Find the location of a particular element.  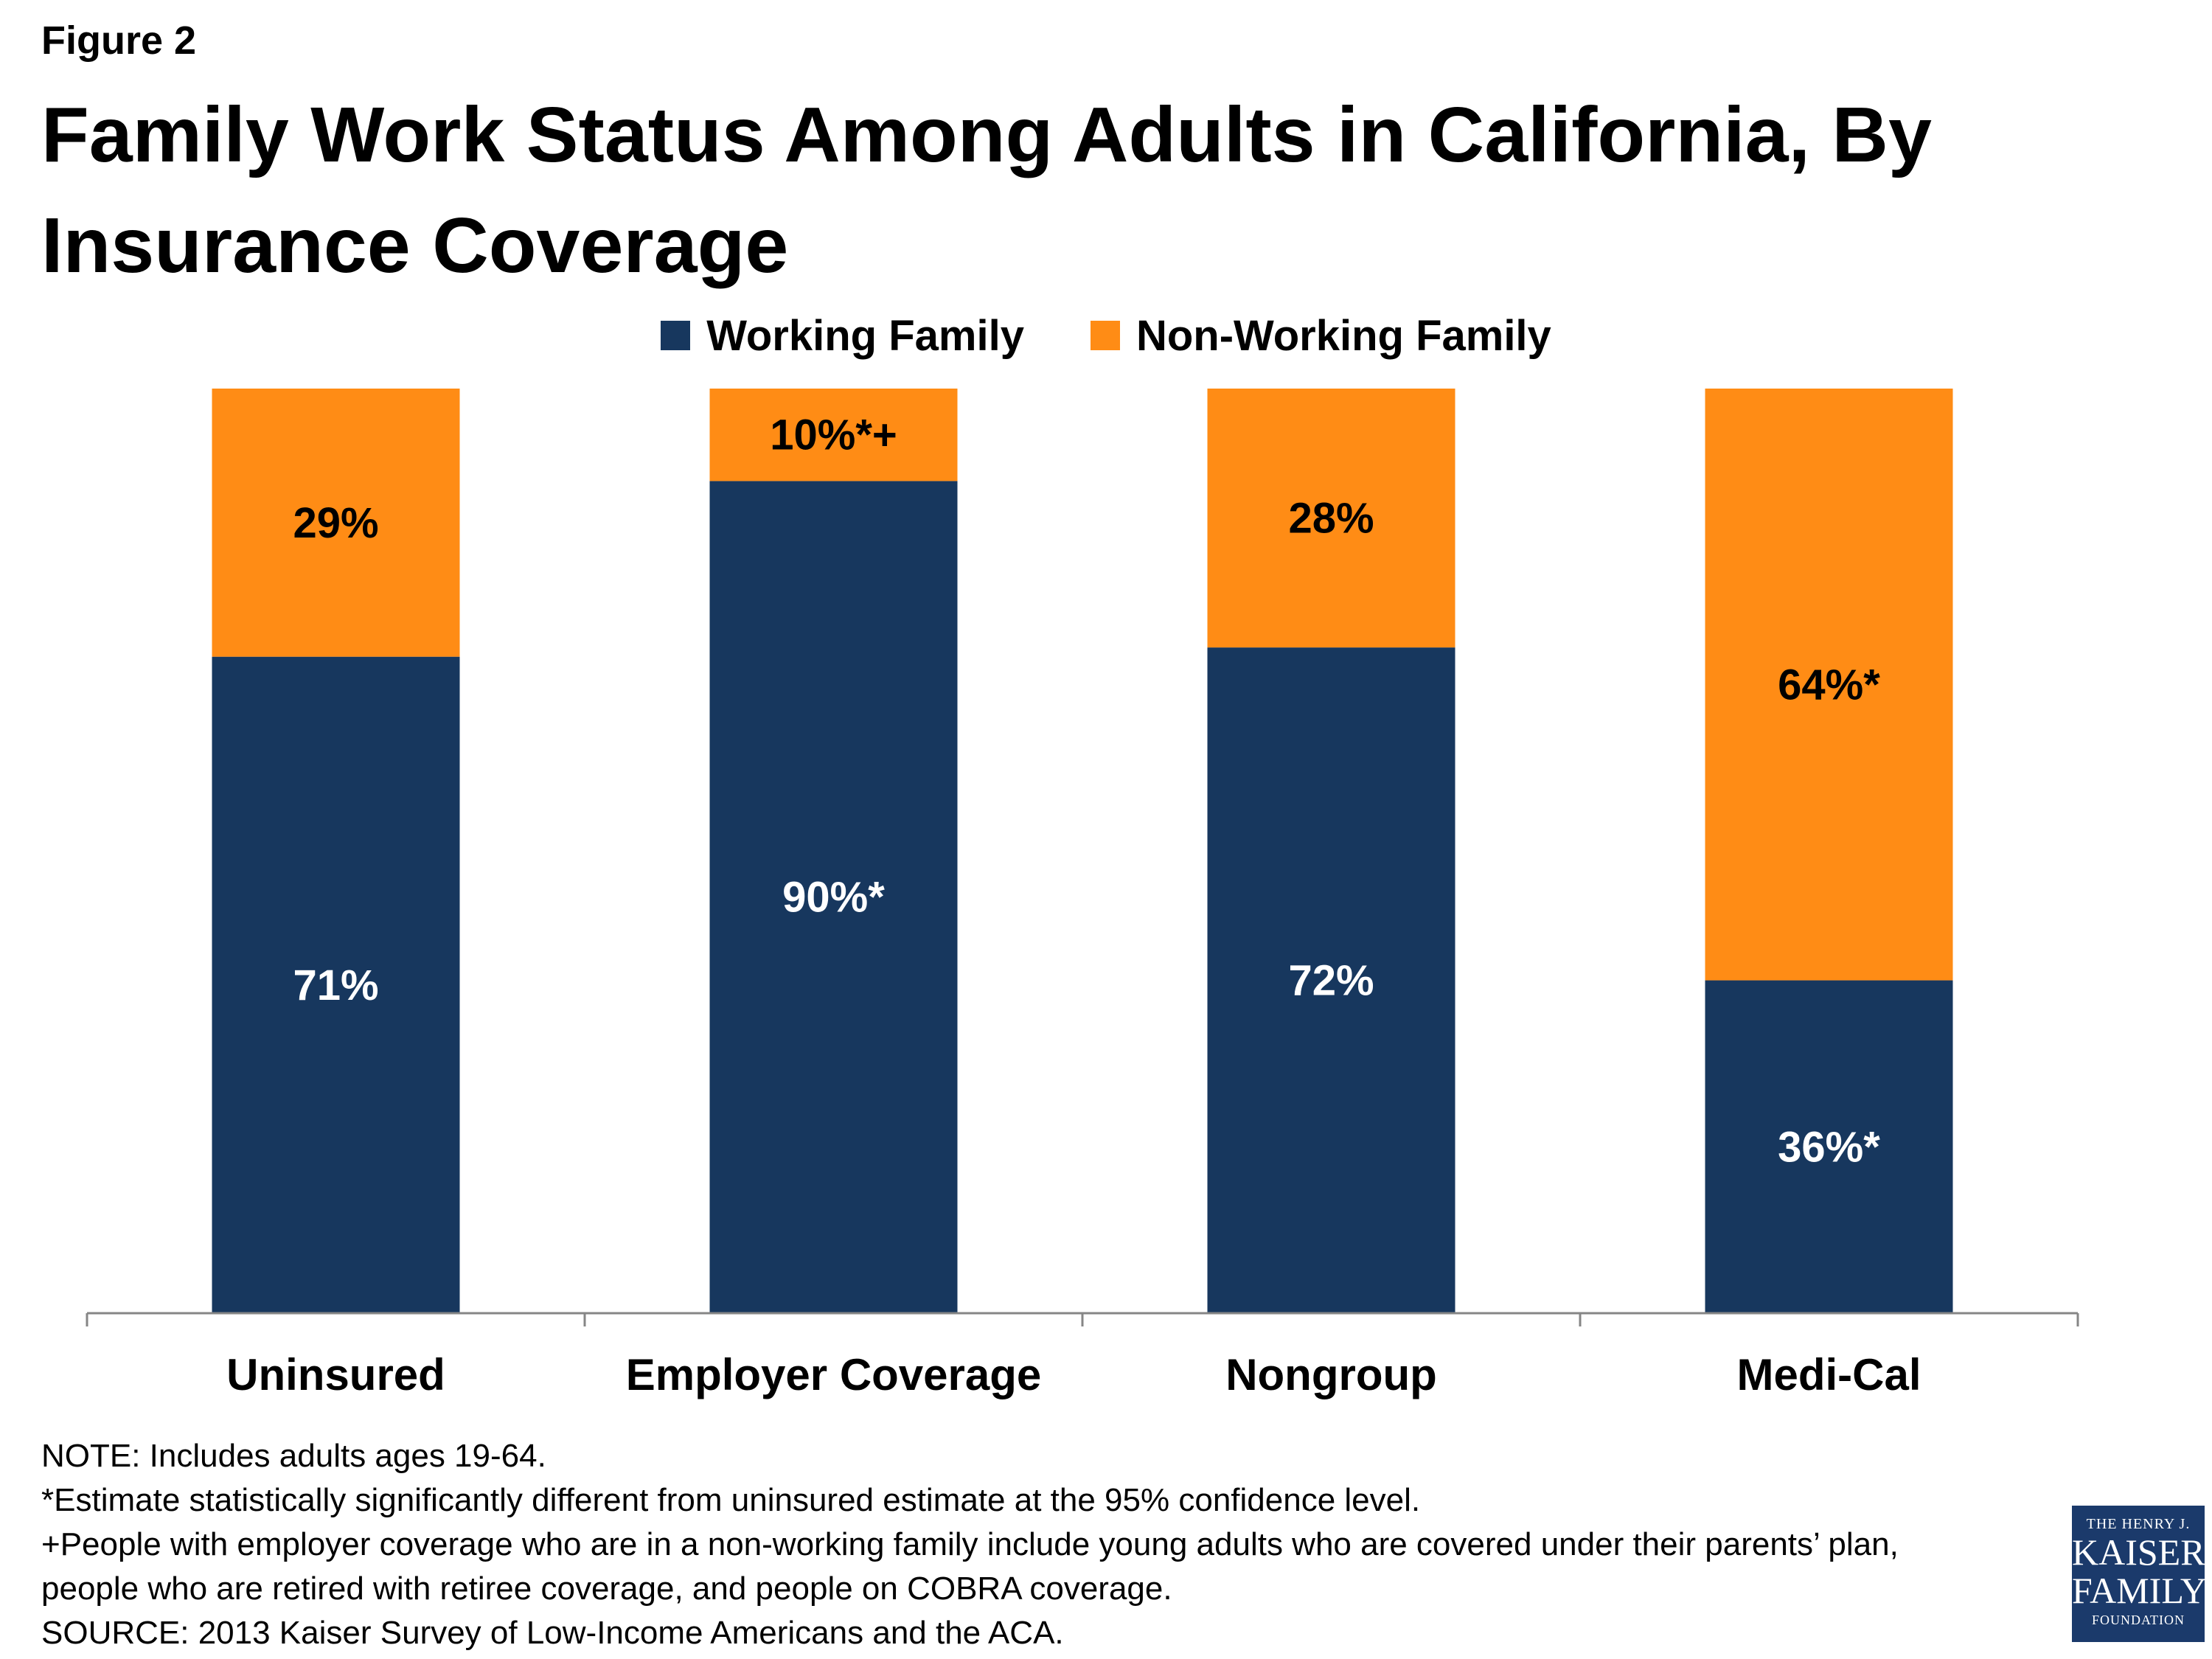

data-label: 10%*+ is located at coordinates (833, 435).